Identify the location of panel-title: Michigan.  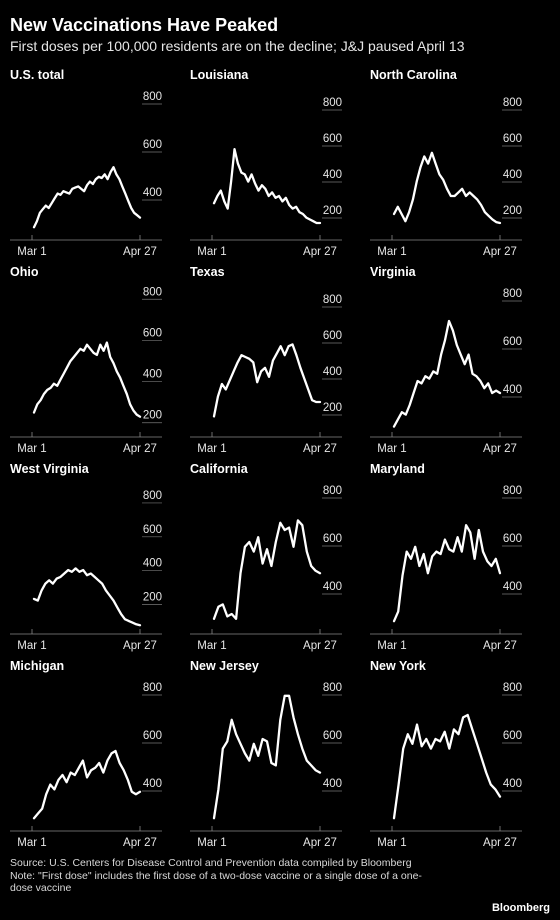
(37, 666).